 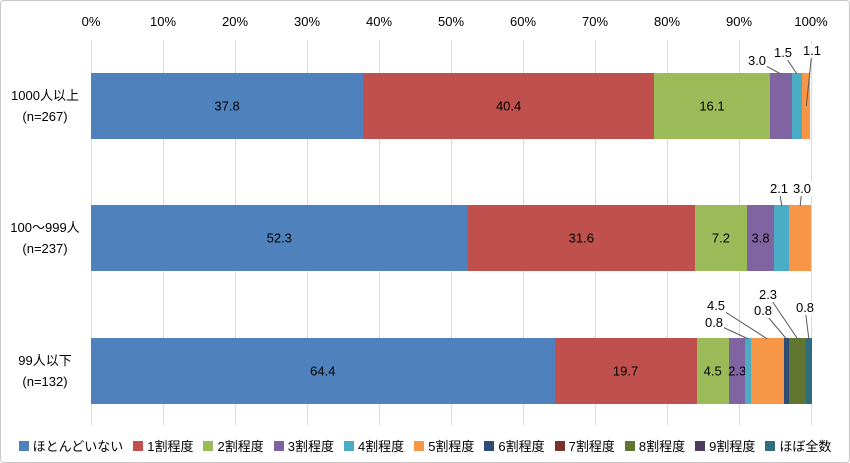 What do you see at coordinates (78, 446) in the screenshot?
I see `legend-label: ほとんどいない` at bounding box center [78, 446].